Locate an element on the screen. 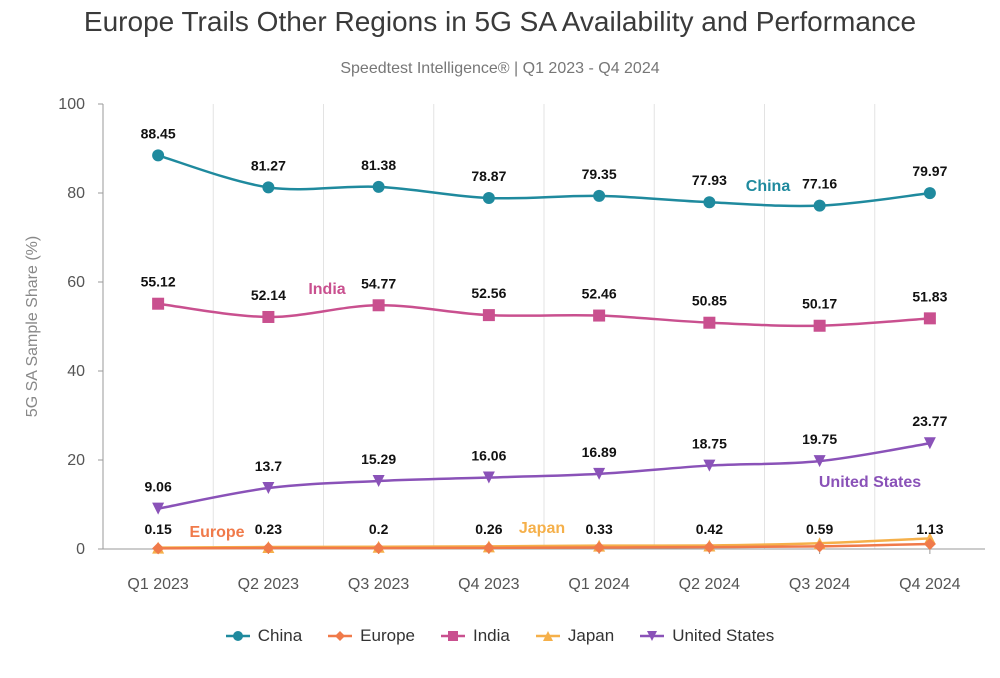  data-label-india: 52.56 is located at coordinates (488, 293).